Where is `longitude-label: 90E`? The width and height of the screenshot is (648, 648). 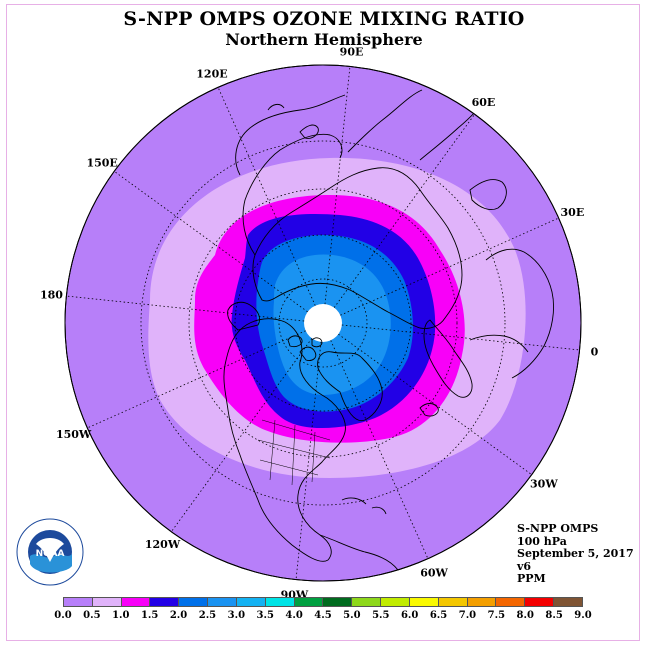 longitude-label: 90E is located at coordinates (352, 51).